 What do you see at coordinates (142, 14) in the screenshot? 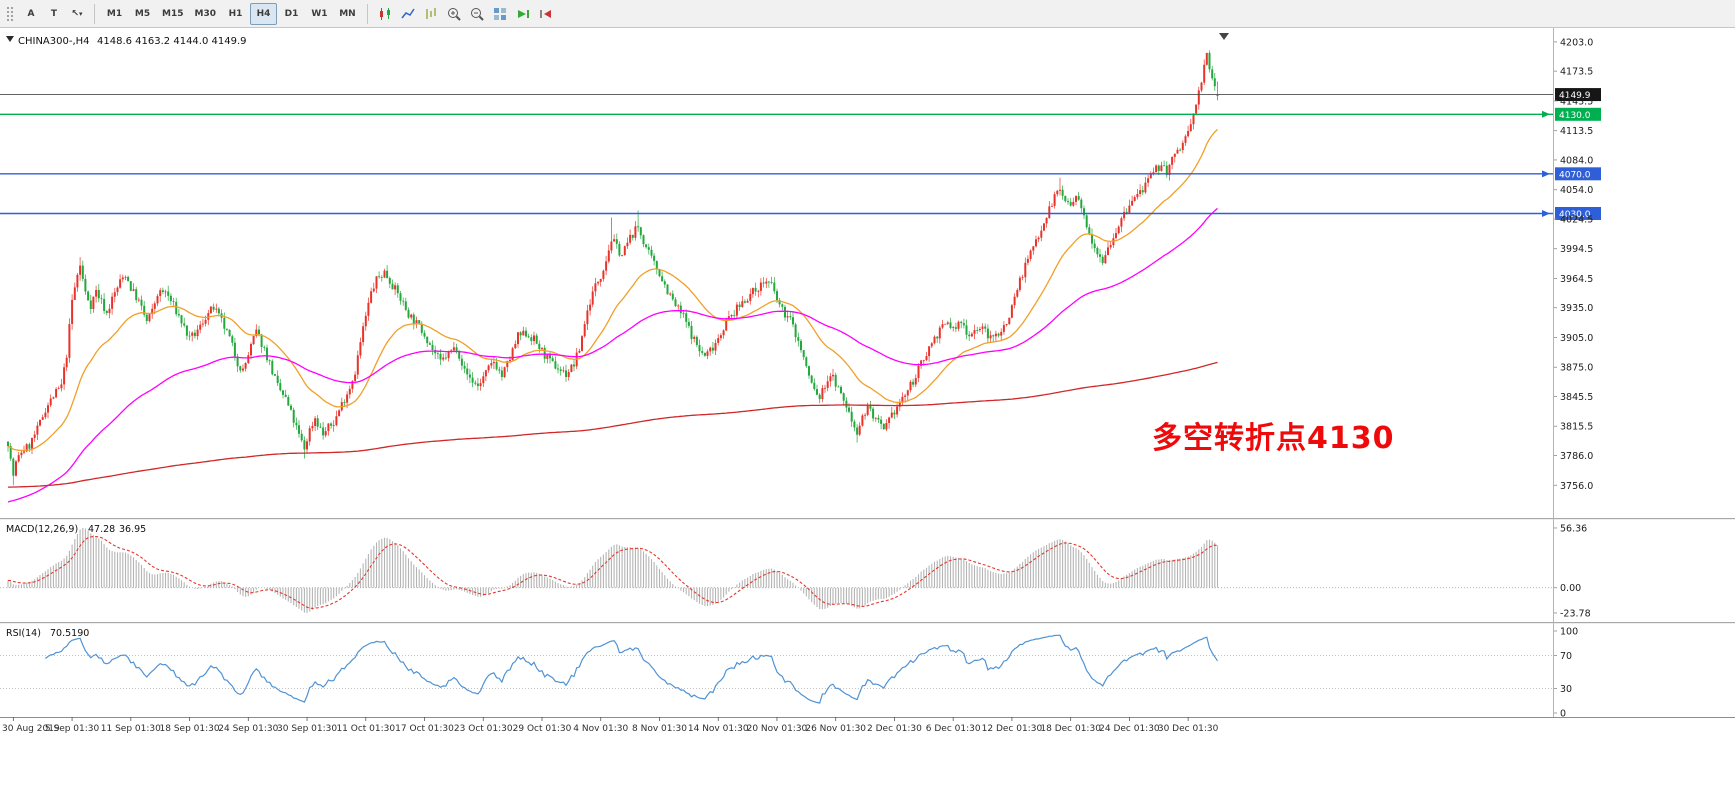
I see `timeframe-m5-button: M5` at bounding box center [142, 14].